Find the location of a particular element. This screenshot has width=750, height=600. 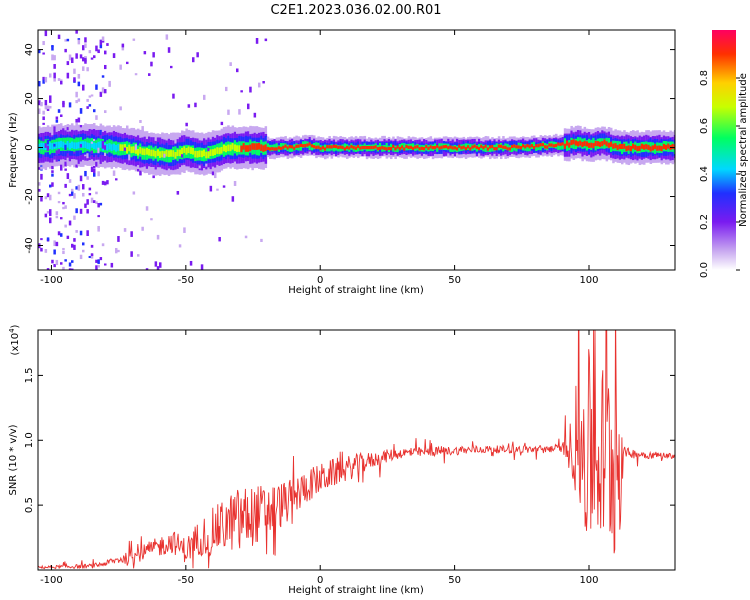

spectrogram-x-tick-label: -100 is located at coordinates (51, 280).